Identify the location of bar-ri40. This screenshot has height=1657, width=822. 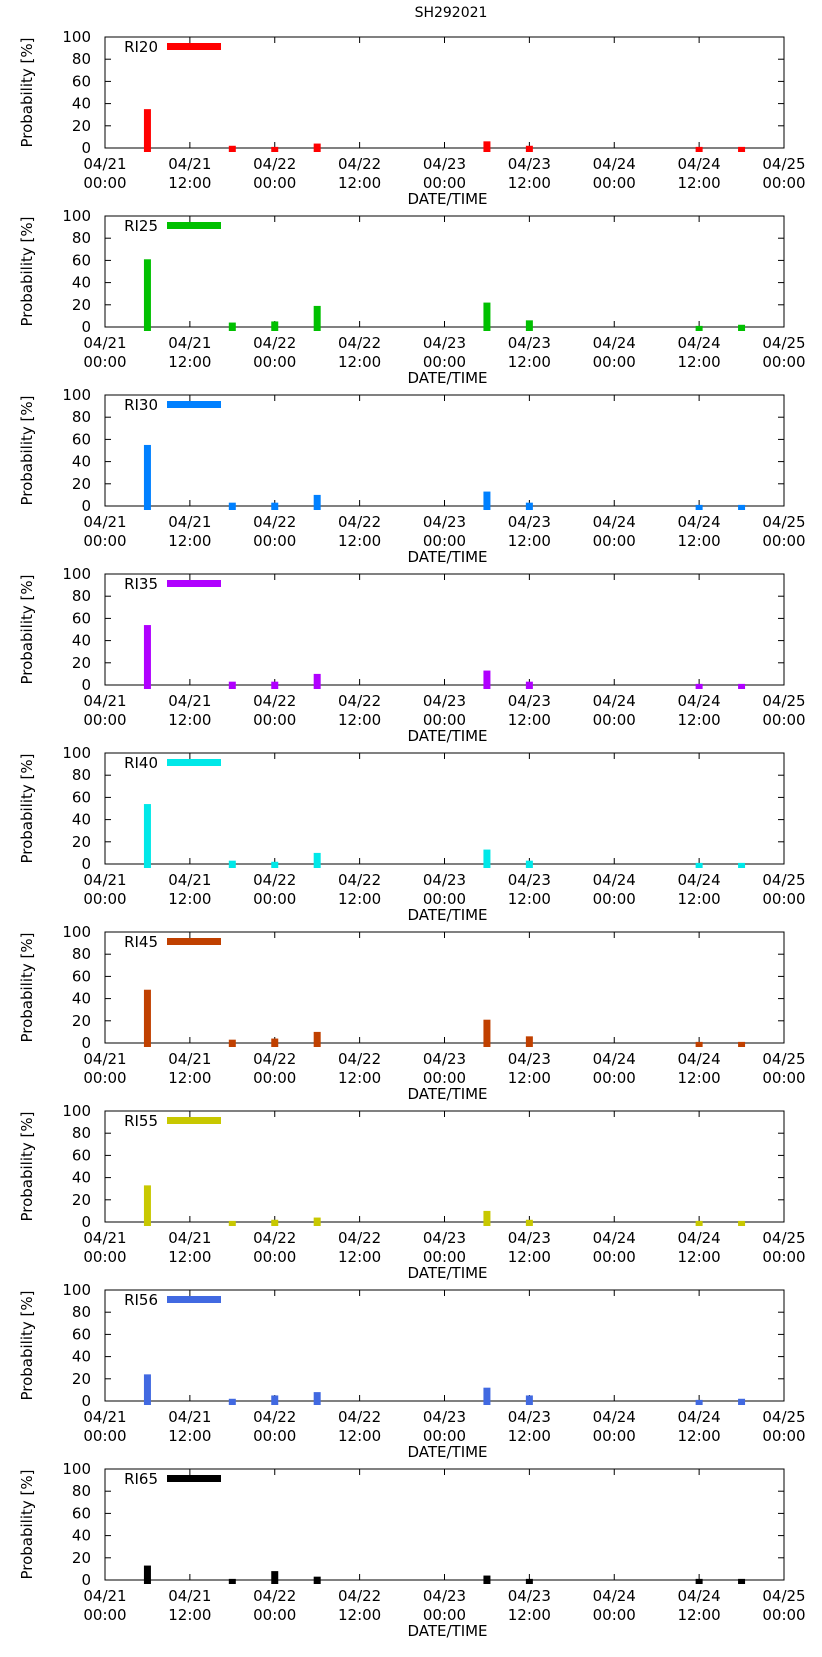
(529, 864).